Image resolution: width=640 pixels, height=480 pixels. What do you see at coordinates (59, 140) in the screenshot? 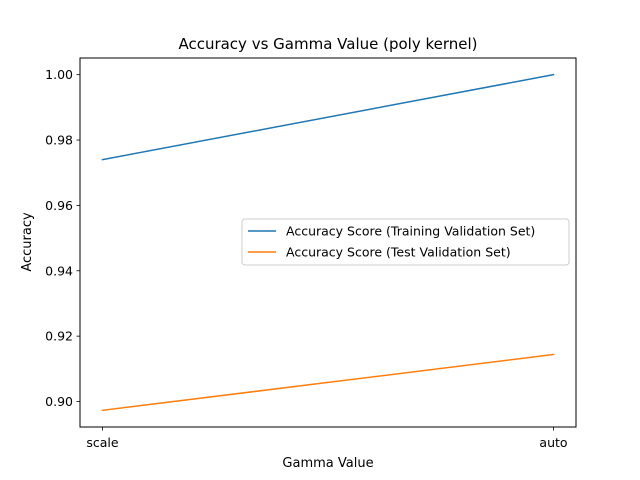
I see `y-tick-label: 0.98` at bounding box center [59, 140].